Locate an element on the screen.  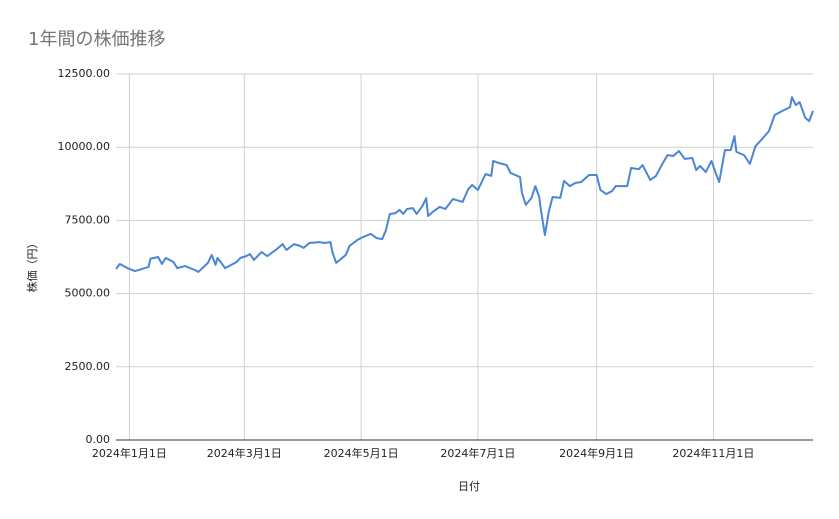
x-tick-label: 2024年11月1日 is located at coordinates (713, 453).